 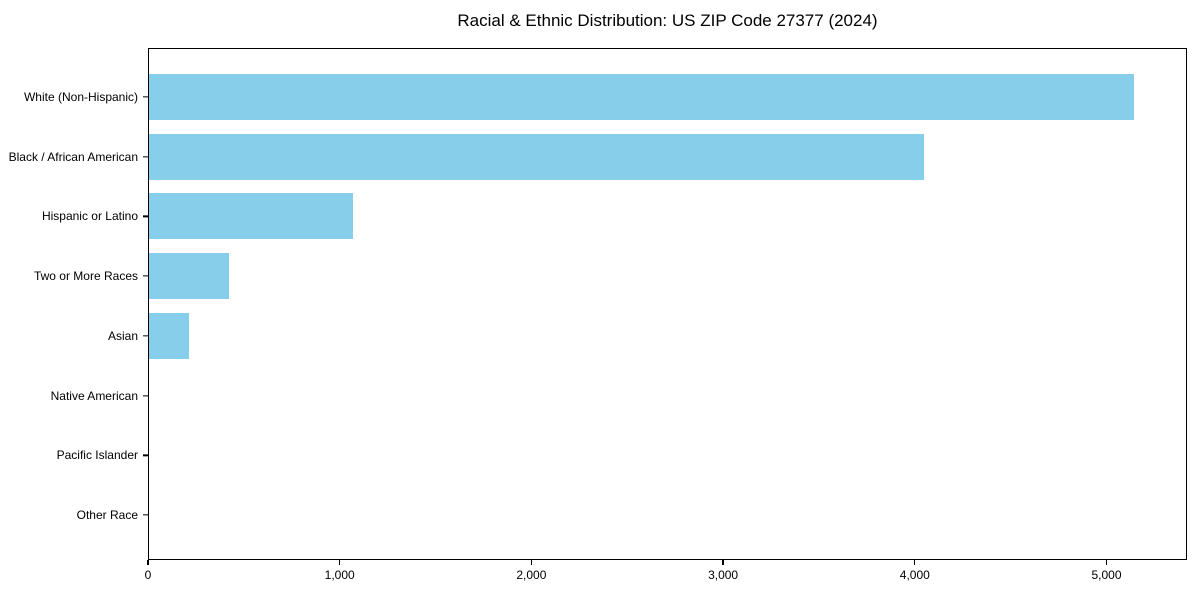 I want to click on y-tick-label: Native American, so click(x=94, y=395).